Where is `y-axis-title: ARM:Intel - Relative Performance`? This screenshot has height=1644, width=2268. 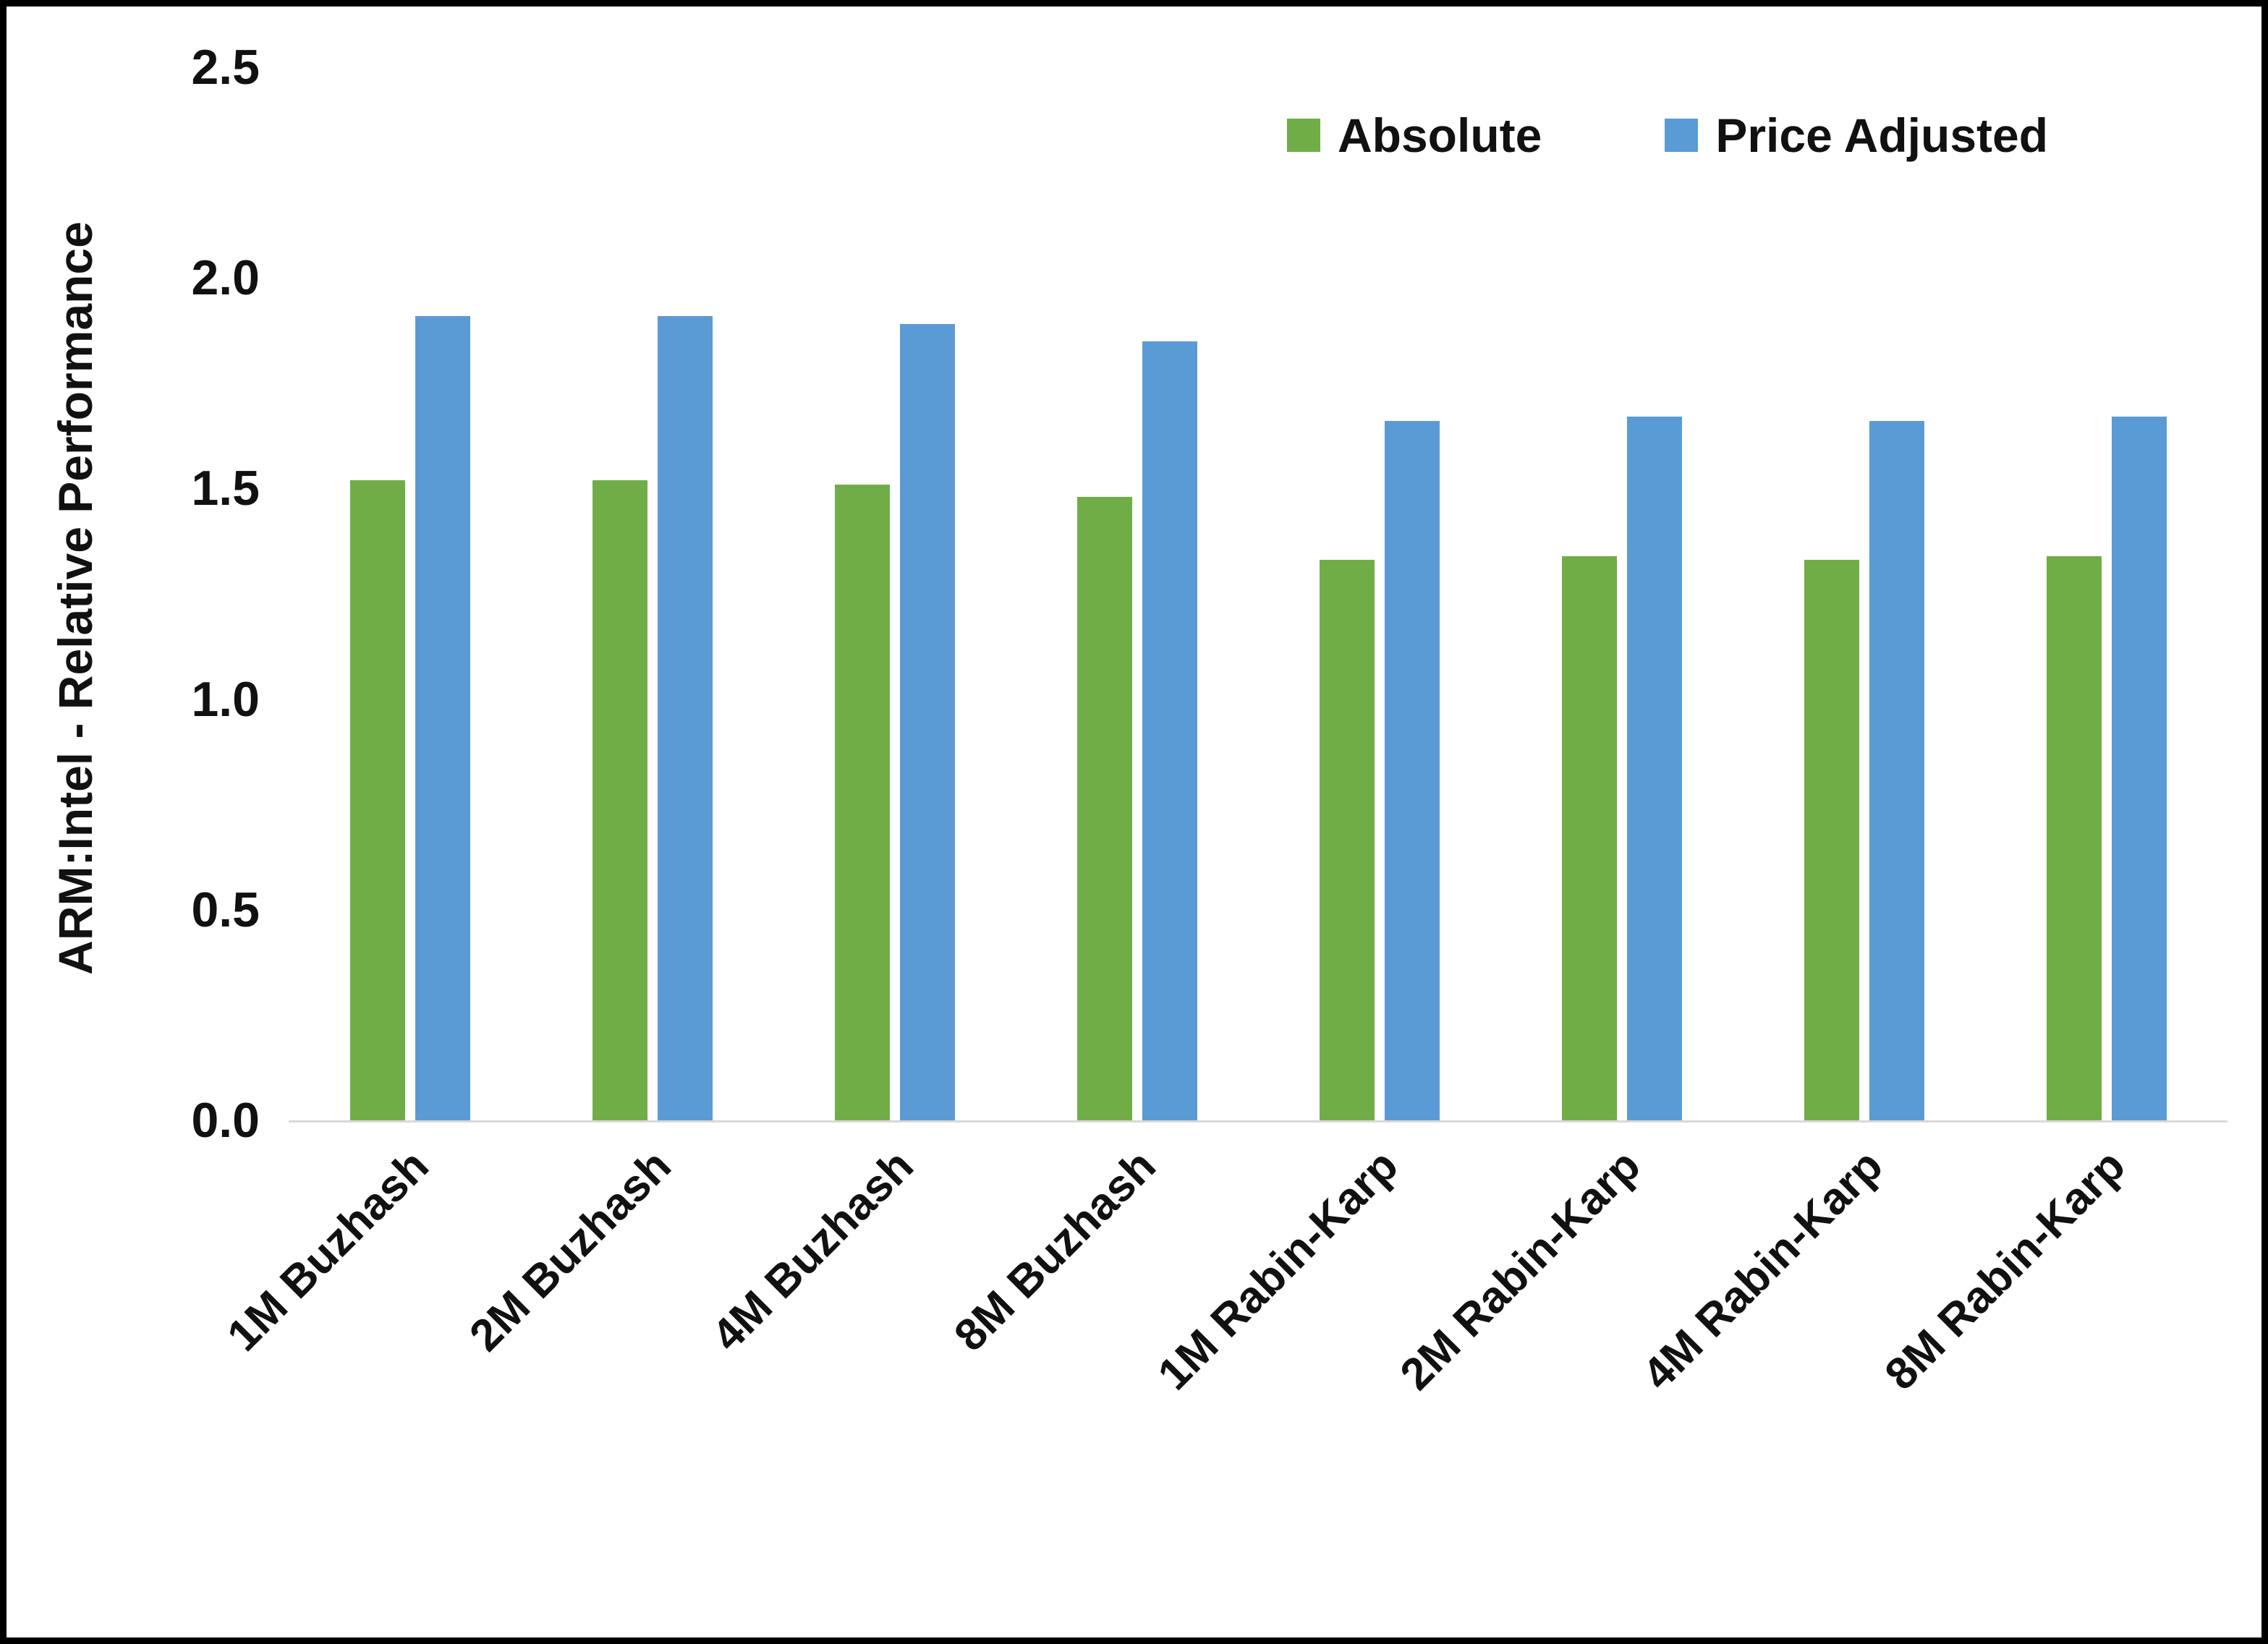 y-axis-title: ARM:Intel - Relative Performance is located at coordinates (75, 598).